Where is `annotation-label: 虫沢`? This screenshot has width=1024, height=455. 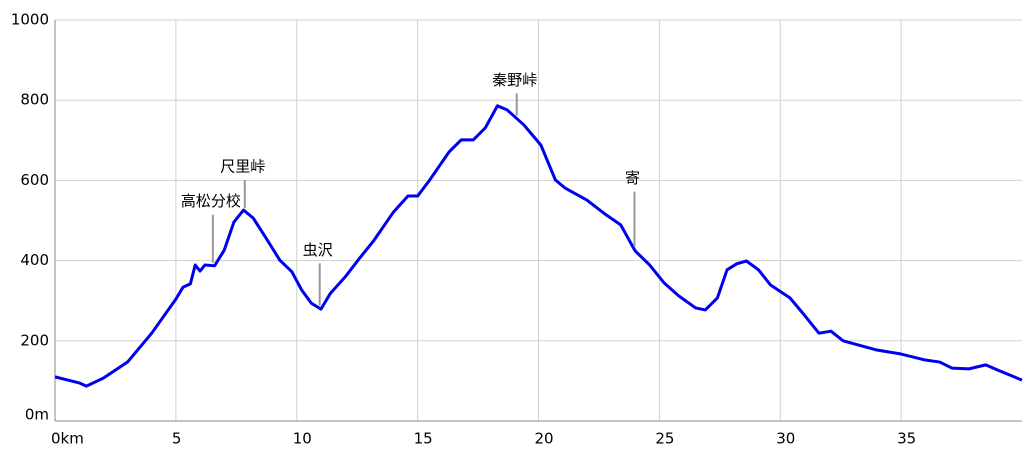
annotation-label: 虫沢 is located at coordinates (318, 250).